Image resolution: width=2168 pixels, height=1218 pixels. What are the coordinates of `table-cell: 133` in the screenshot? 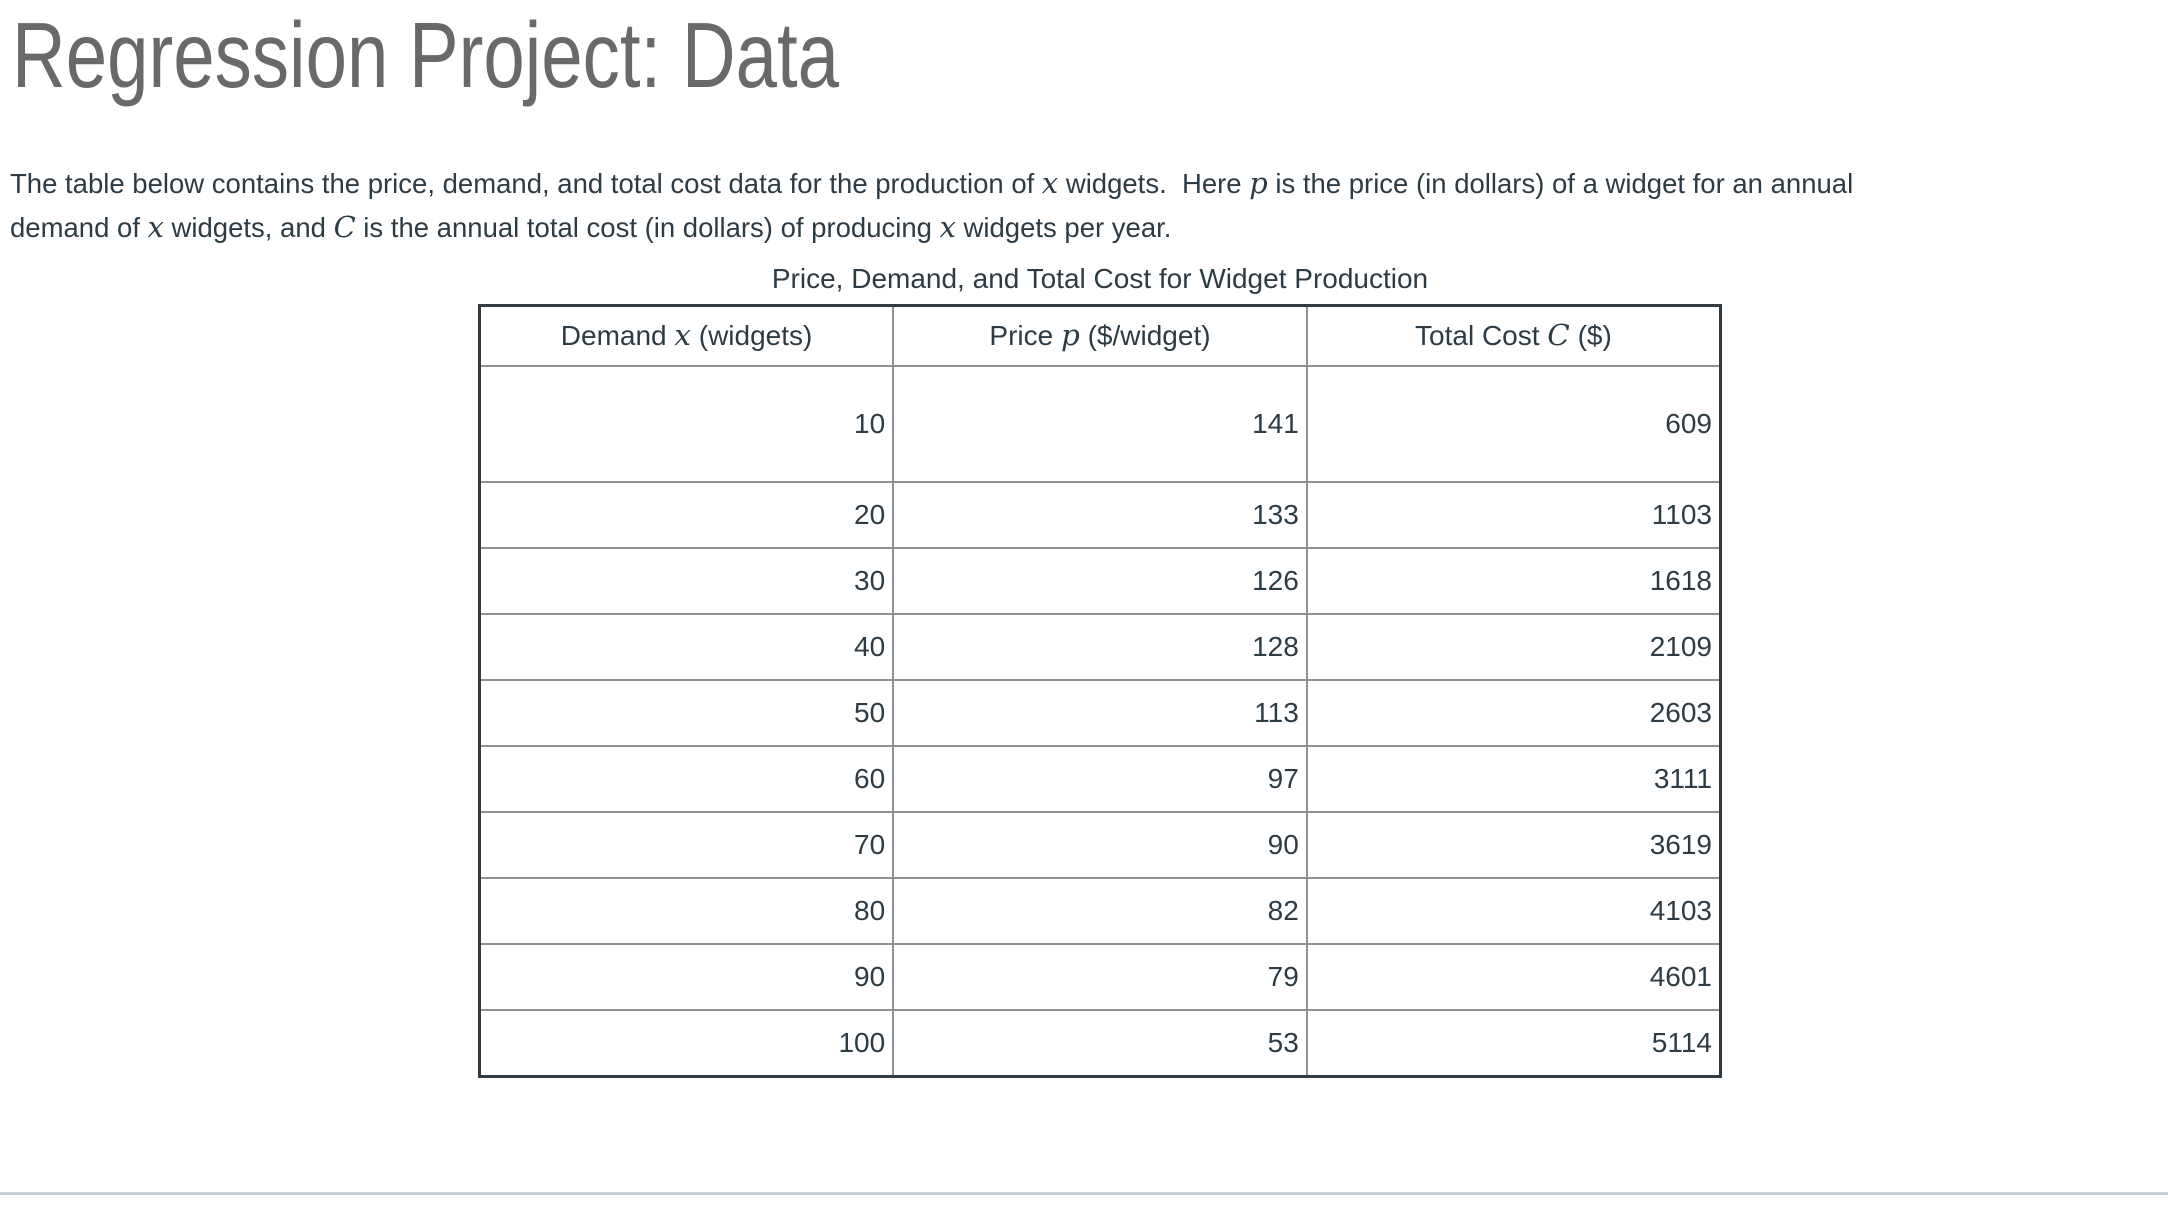 It's located at (1100, 515).